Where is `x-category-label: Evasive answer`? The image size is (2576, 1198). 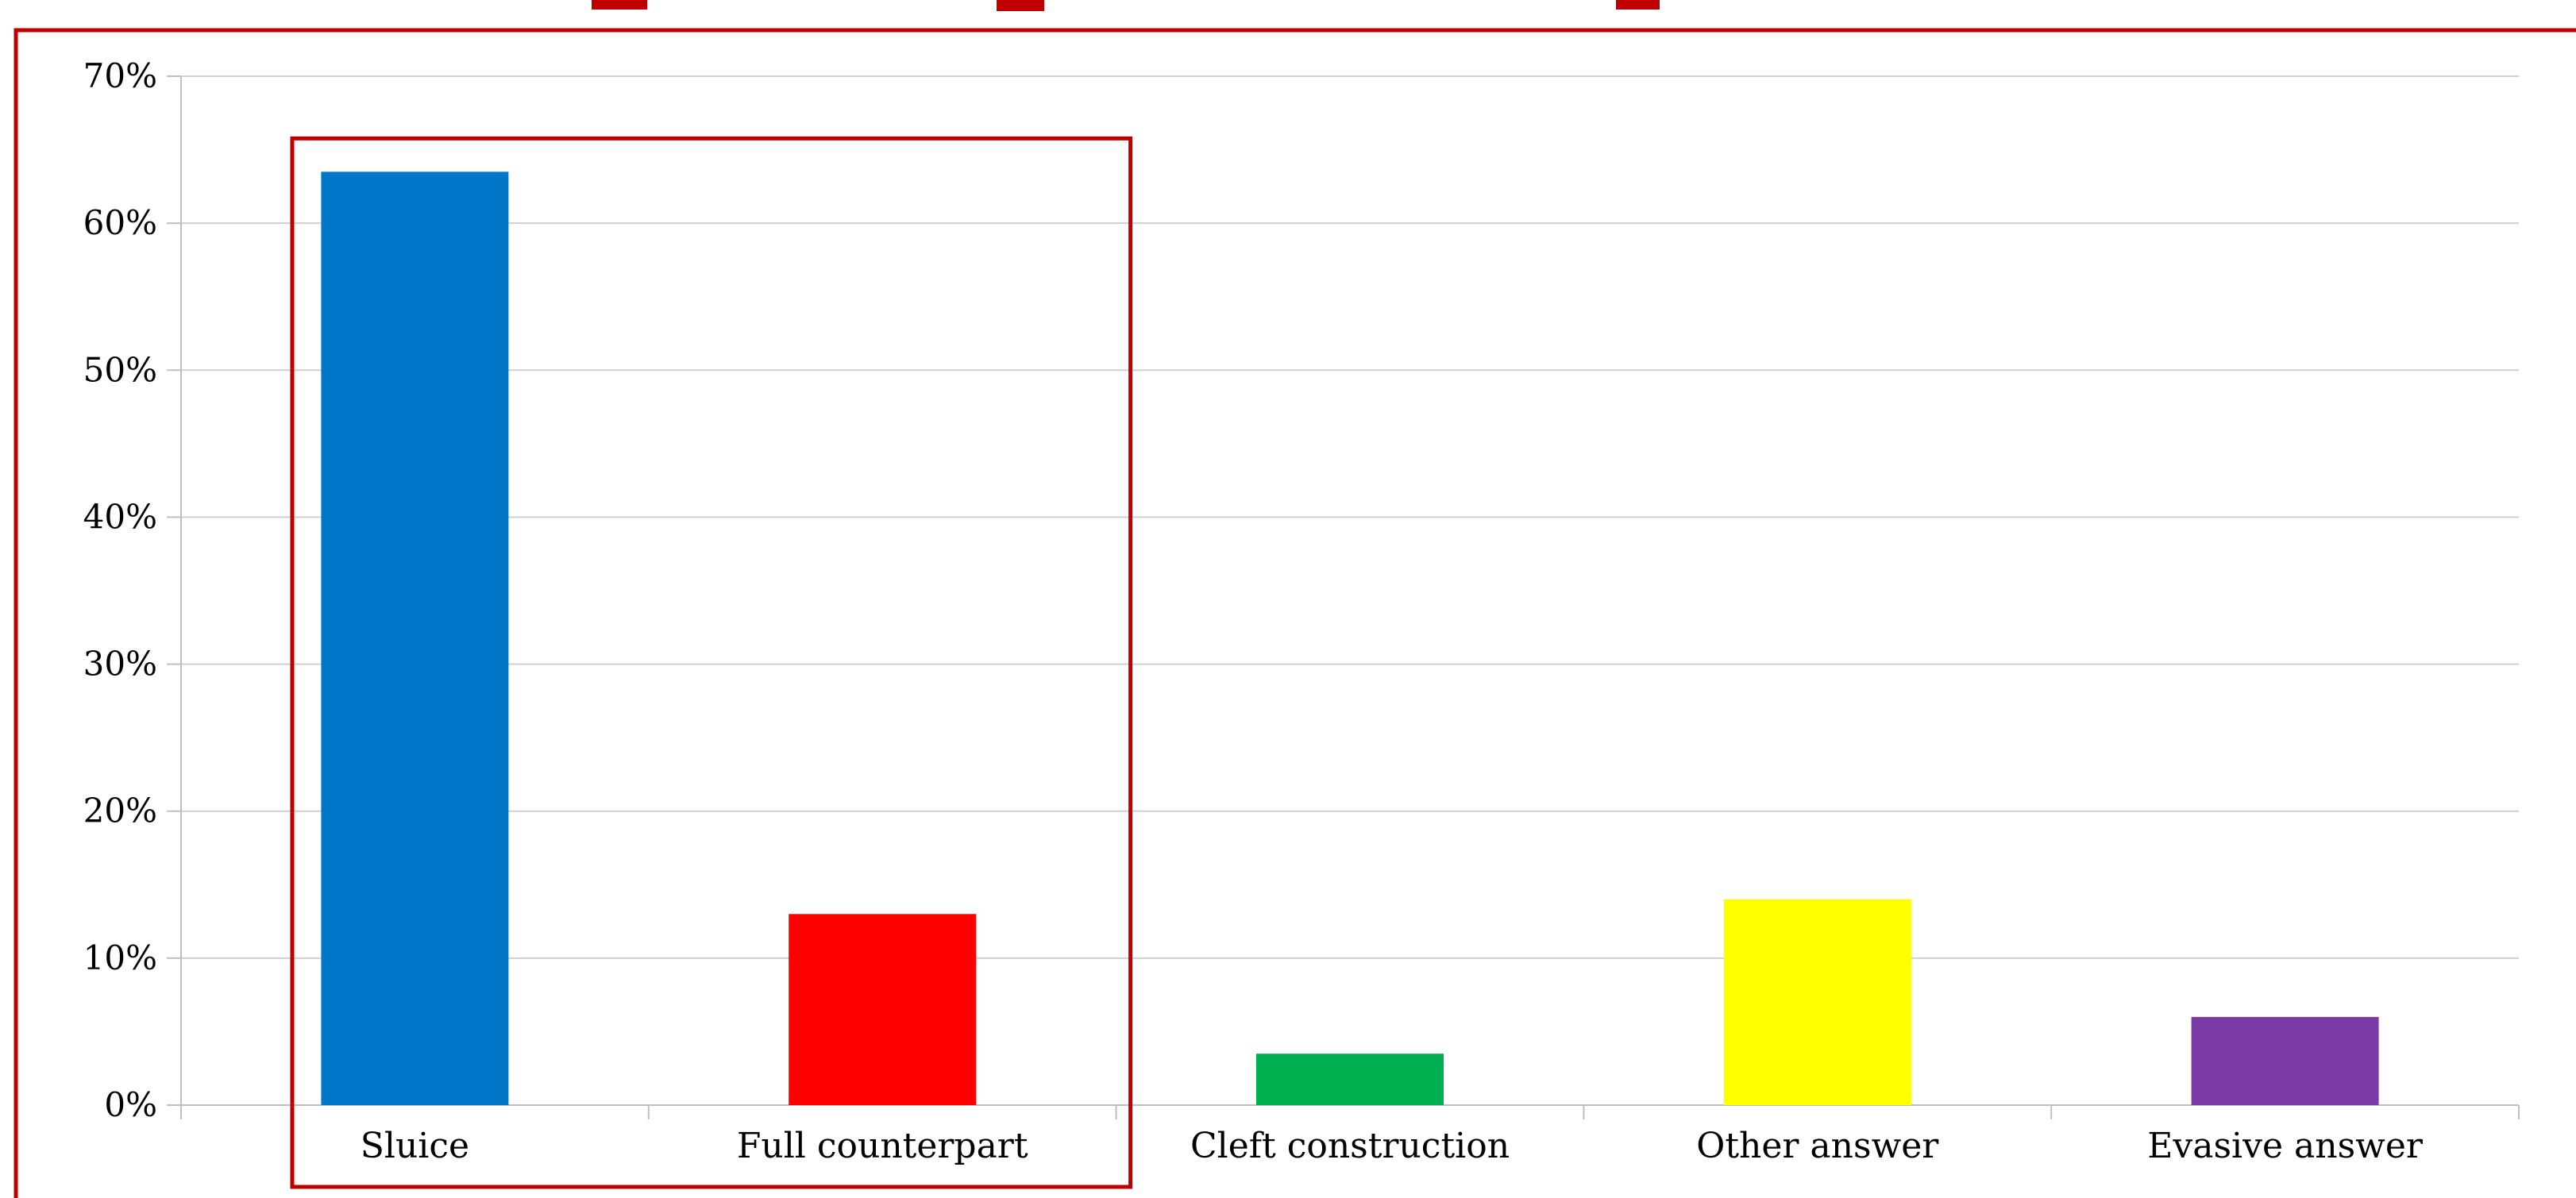 x-category-label: Evasive answer is located at coordinates (2285, 1146).